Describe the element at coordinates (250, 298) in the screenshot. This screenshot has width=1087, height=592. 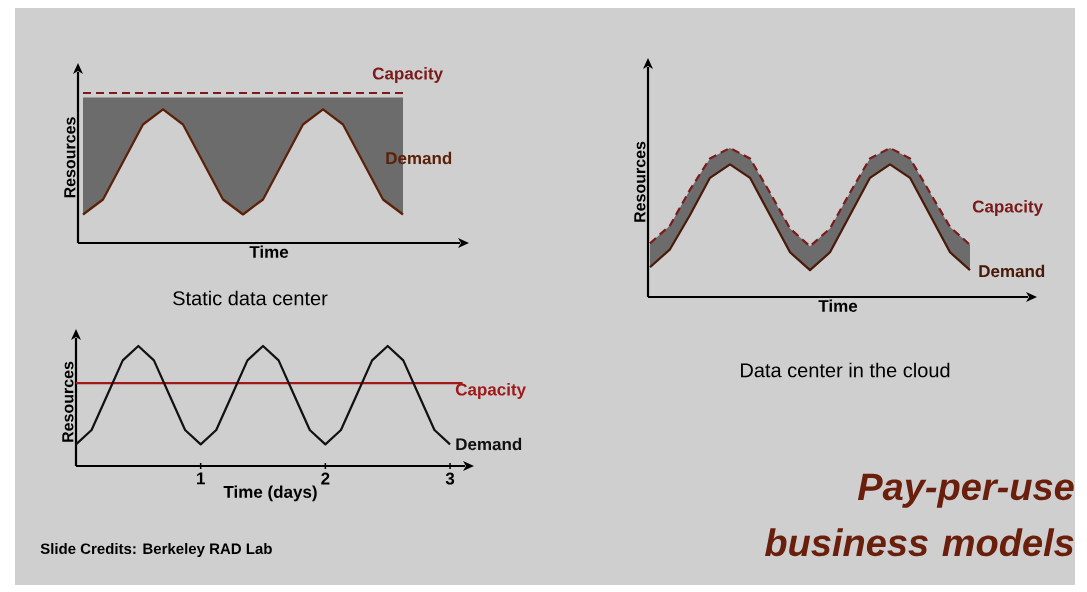
I see `text: Static data center` at that location.